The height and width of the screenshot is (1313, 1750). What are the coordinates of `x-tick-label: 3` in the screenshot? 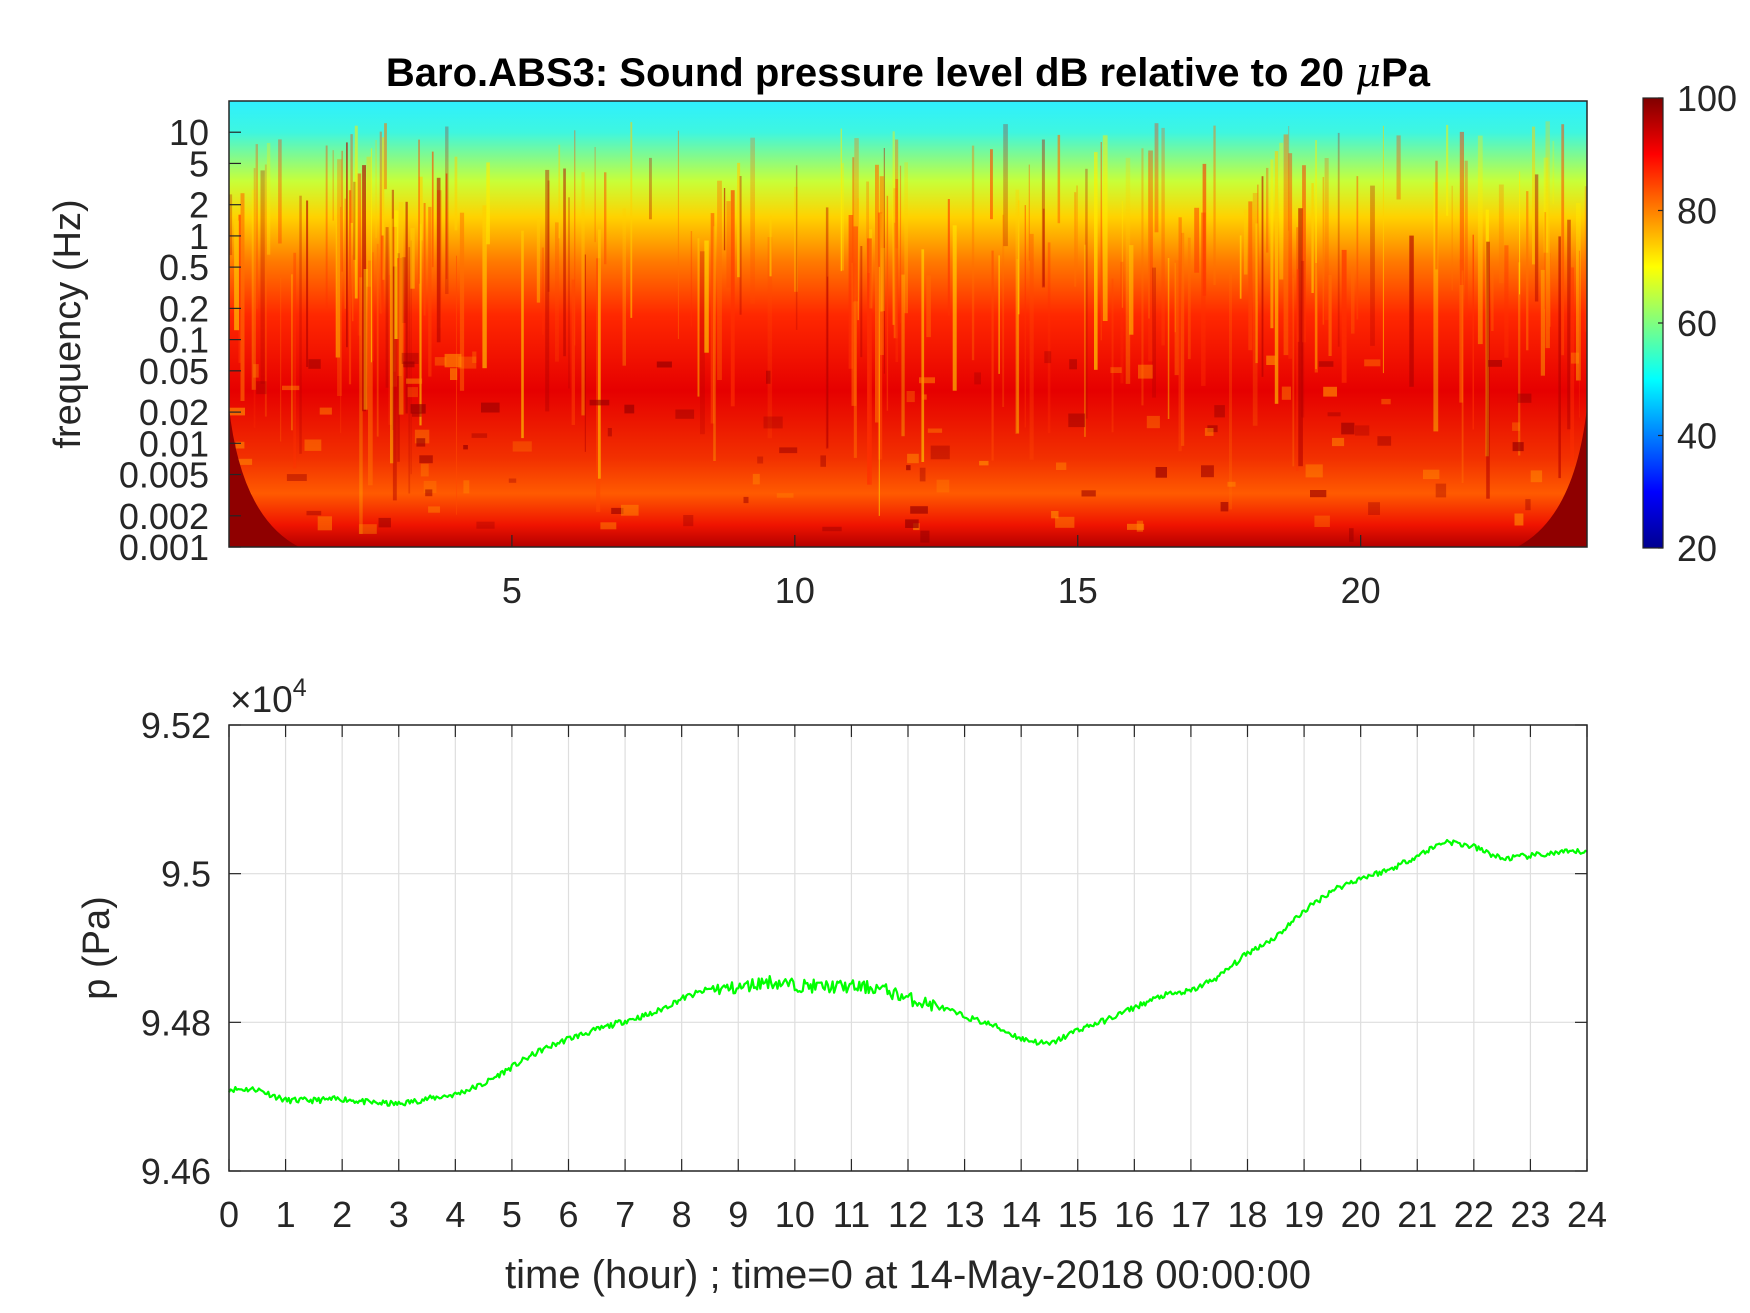 It's located at (399, 1214).